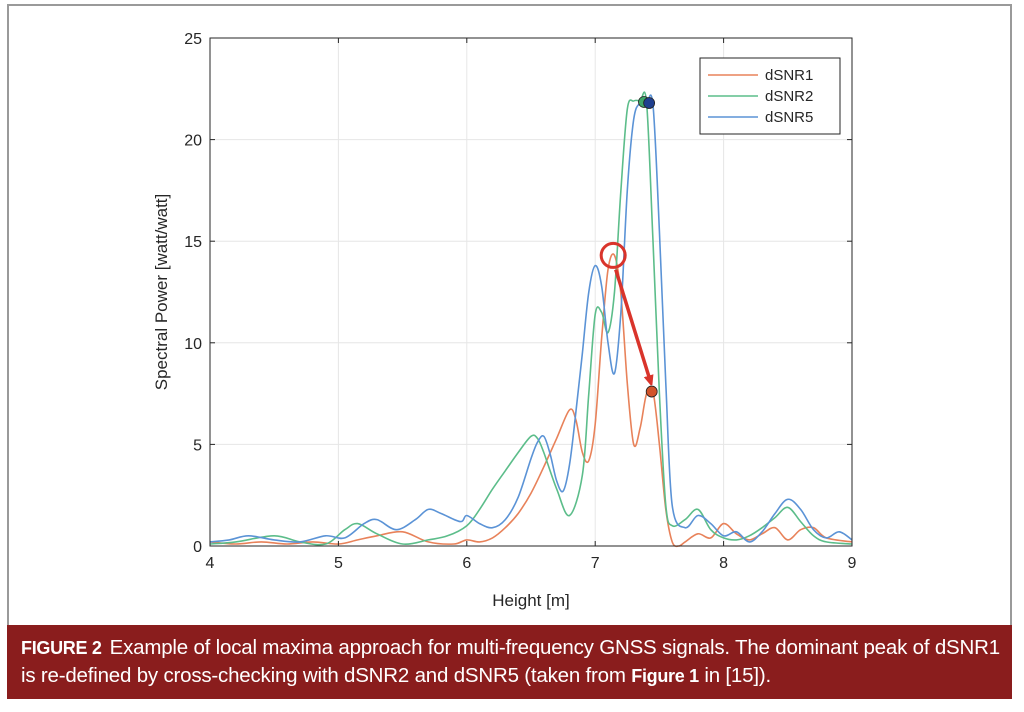 This screenshot has height=712, width=1024. Describe the element at coordinates (197, 547) in the screenshot. I see `y-tick-label: 0` at that location.